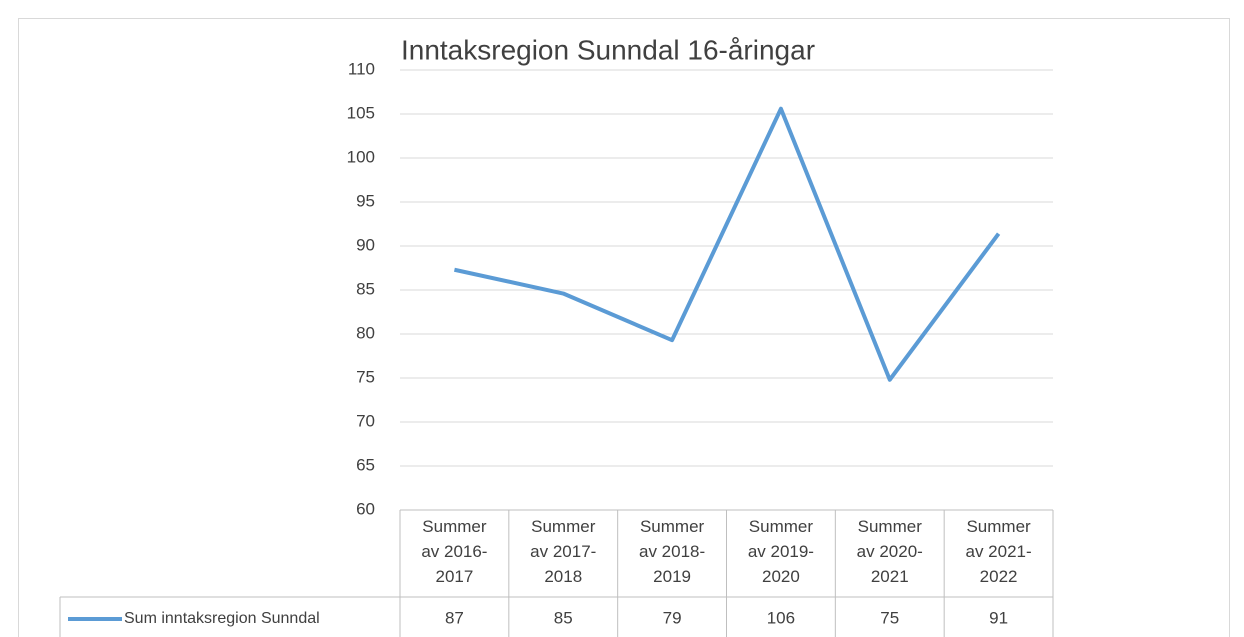 The width and height of the screenshot is (1244, 637). Describe the element at coordinates (780, 551) in the screenshot. I see `x-tick-label: Summer av 2019-2020` at that location.